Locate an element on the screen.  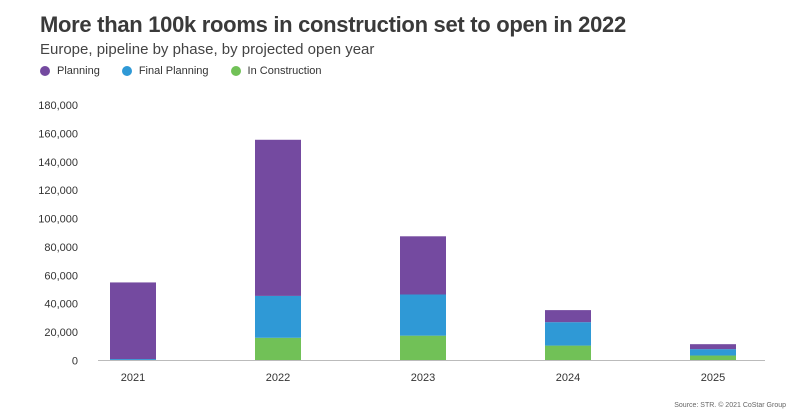
y-tick-label: 160,000 is located at coordinates (58, 134).